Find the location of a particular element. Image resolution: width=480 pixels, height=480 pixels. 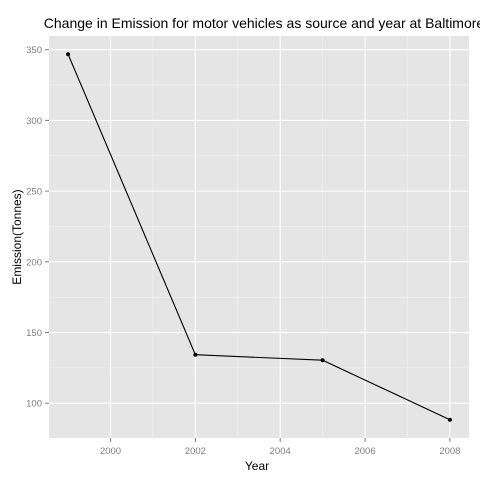

y-tick-label: 300 is located at coordinates (34, 121).